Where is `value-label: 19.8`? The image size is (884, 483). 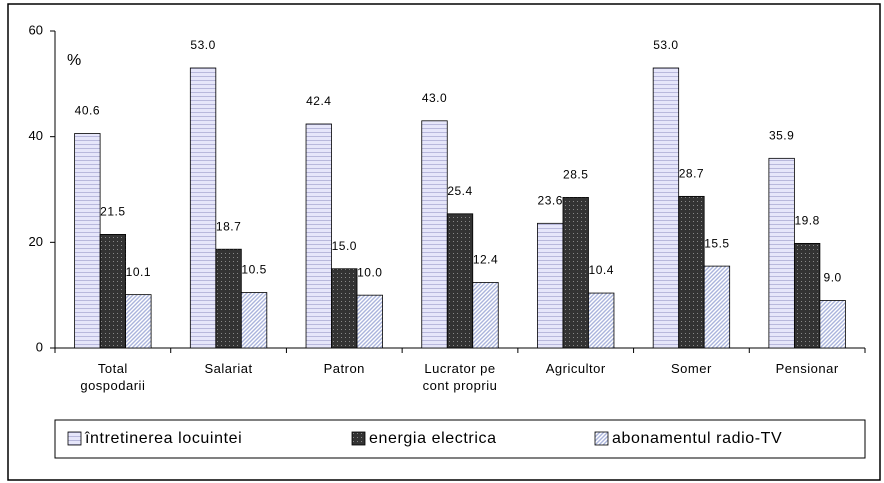
value-label: 19.8 is located at coordinates (806, 221).